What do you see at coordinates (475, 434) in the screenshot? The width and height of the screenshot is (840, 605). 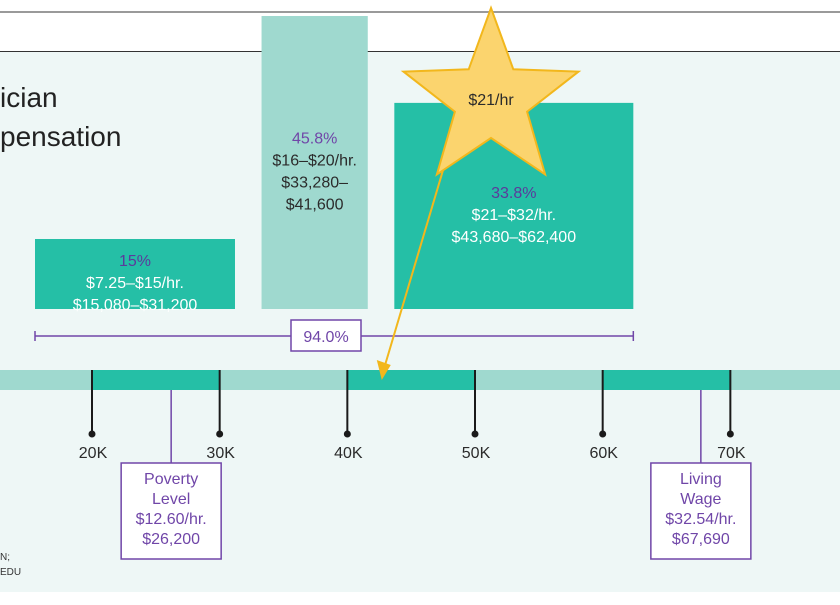 I see `tick-dot-50K` at bounding box center [475, 434].